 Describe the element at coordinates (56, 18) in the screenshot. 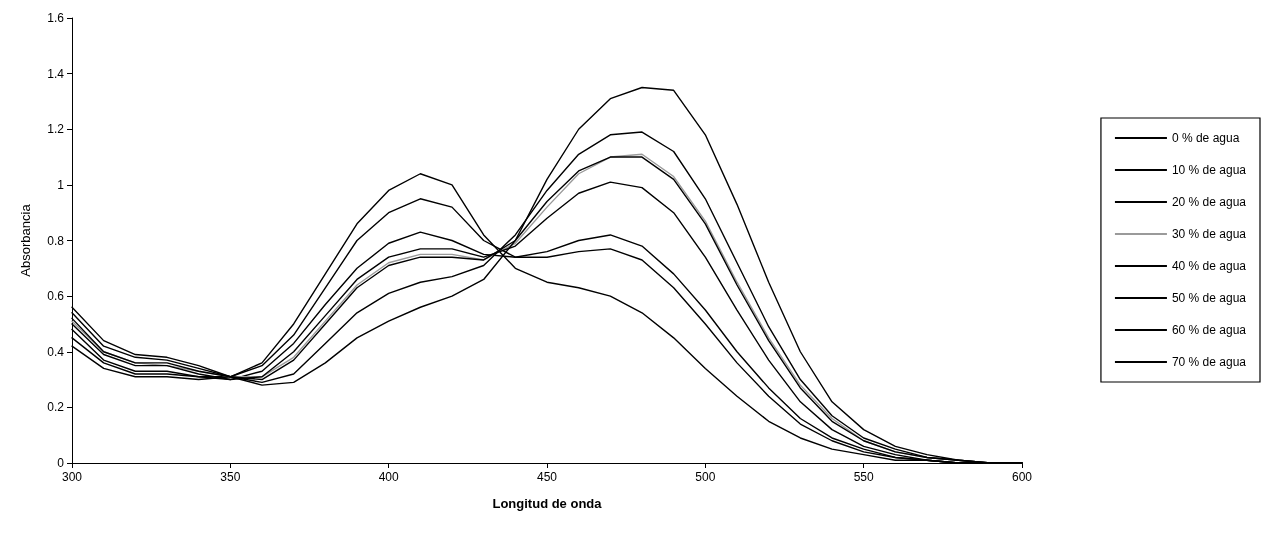

I see `y-tick-label: 1.6` at that location.